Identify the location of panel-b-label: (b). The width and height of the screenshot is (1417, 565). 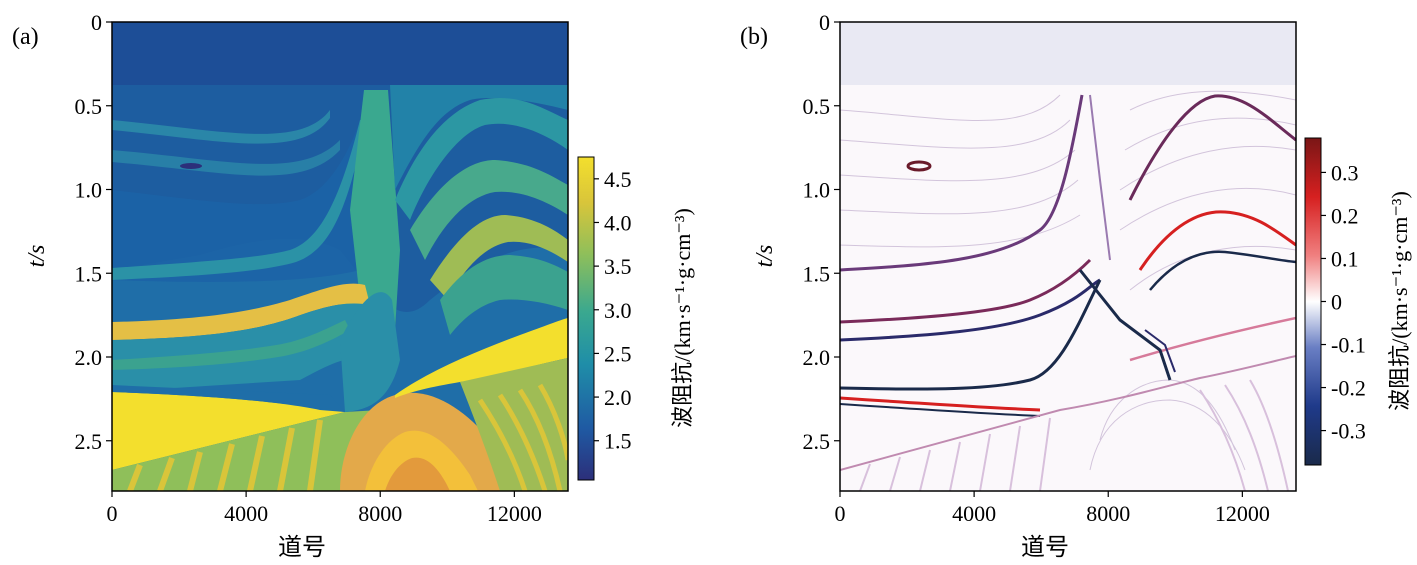
(754, 37).